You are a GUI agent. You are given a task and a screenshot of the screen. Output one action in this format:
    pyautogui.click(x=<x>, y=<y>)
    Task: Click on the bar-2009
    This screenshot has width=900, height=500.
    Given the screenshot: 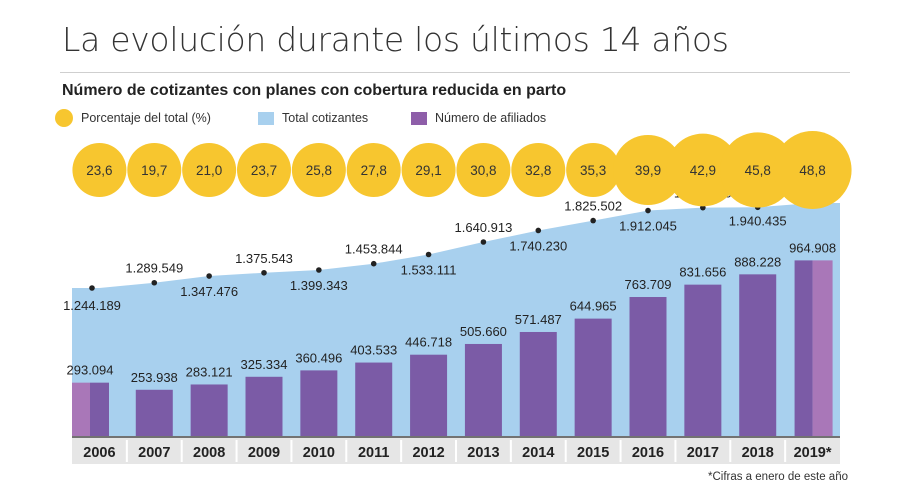 What is the action you would take?
    pyautogui.click(x=264, y=406)
    